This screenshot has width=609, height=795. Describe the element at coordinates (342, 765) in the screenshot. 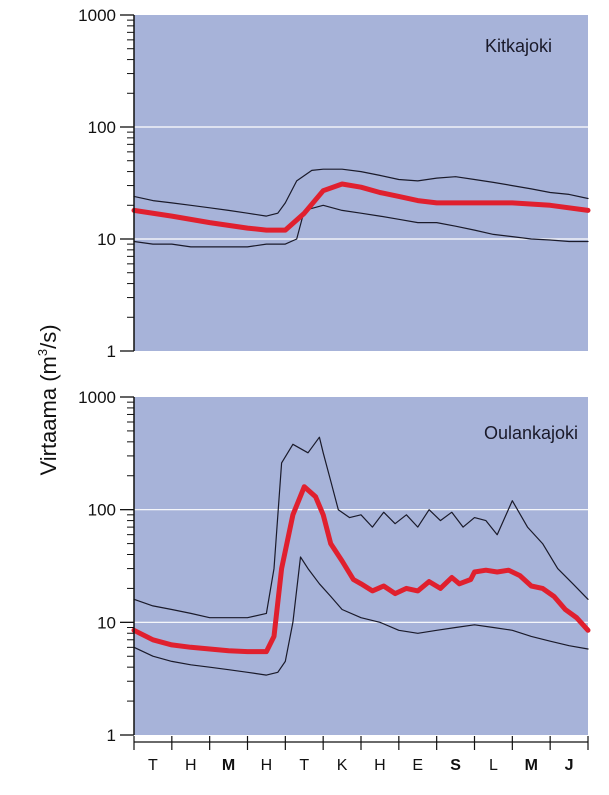

I see `x-tick-label: K` at that location.